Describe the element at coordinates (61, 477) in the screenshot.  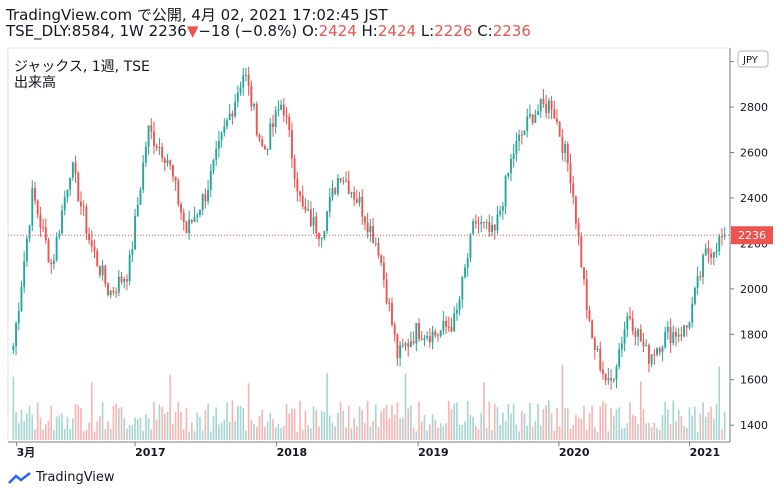
I see `footer-brand: TradingView` at that location.